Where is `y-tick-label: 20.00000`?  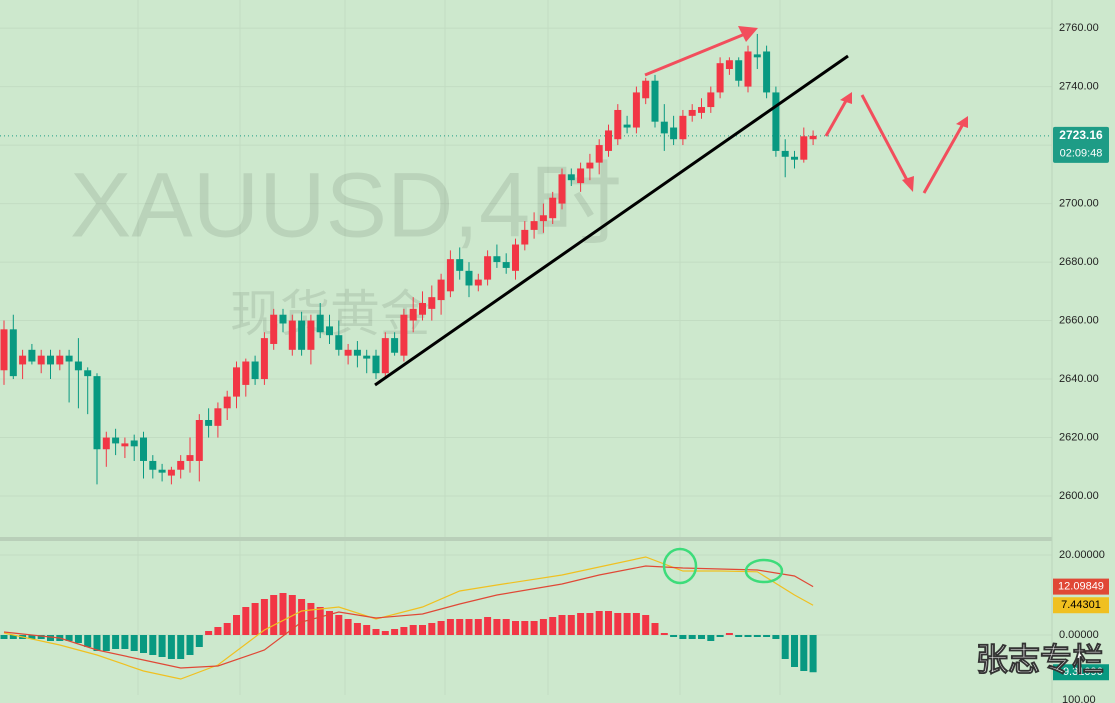 y-tick-label: 20.00000 is located at coordinates (1082, 555).